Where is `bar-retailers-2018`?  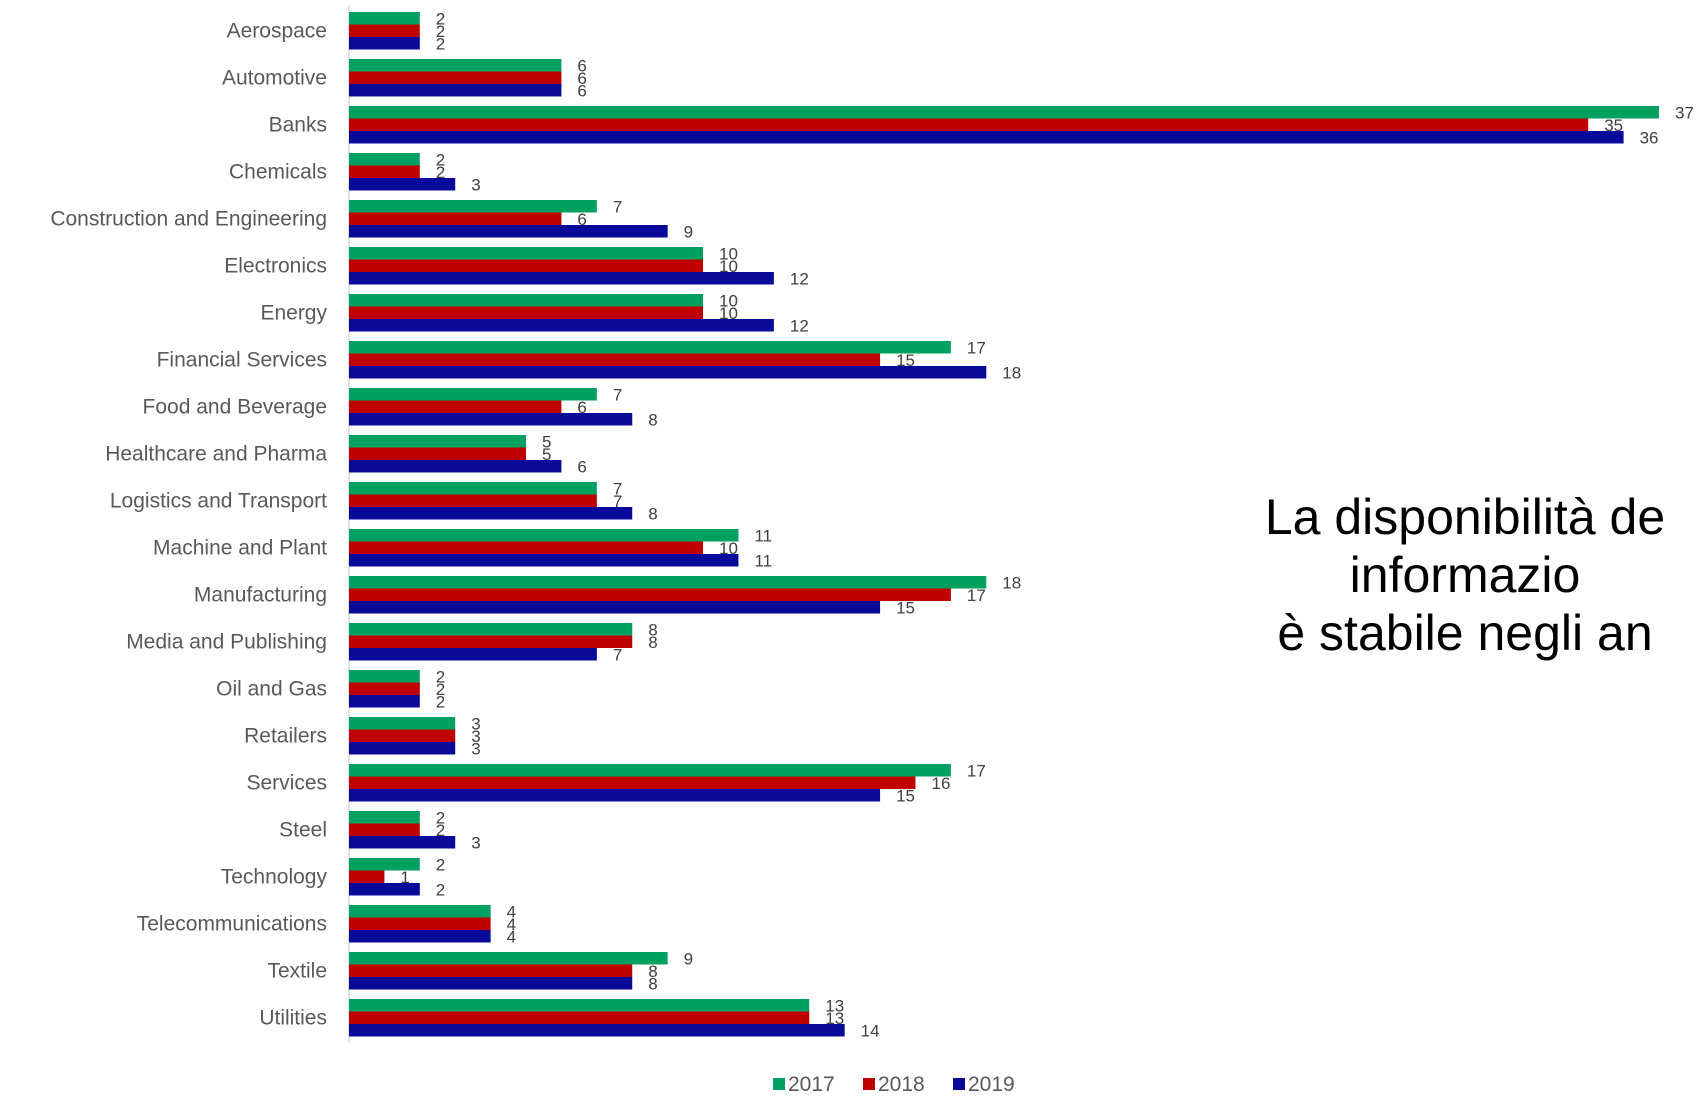 bar-retailers-2018 is located at coordinates (402, 735).